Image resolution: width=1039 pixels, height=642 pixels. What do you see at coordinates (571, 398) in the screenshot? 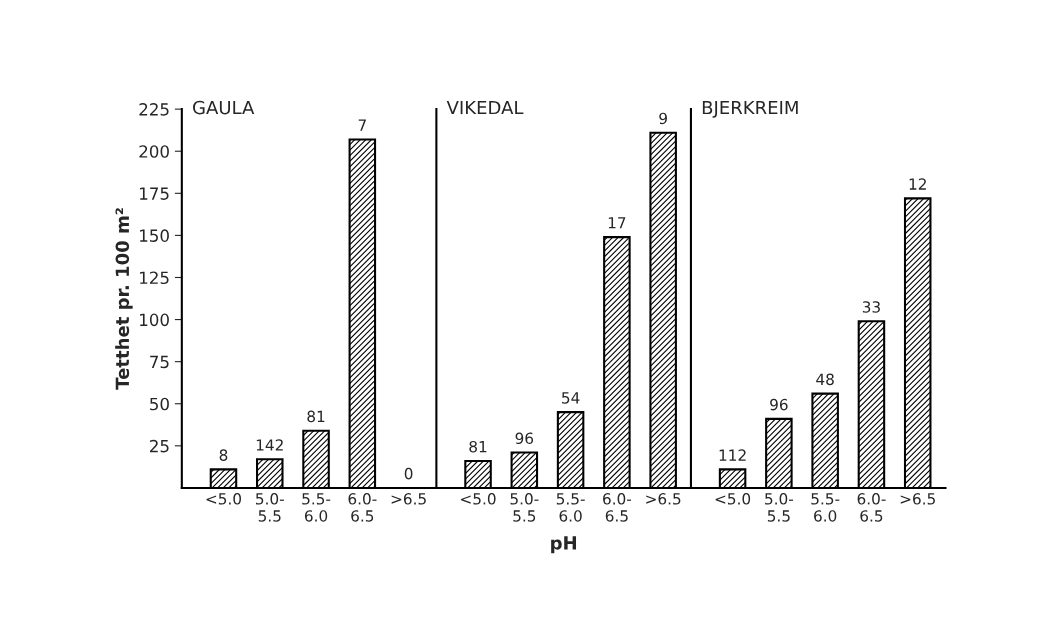
I see `annotation: 54` at bounding box center [571, 398].